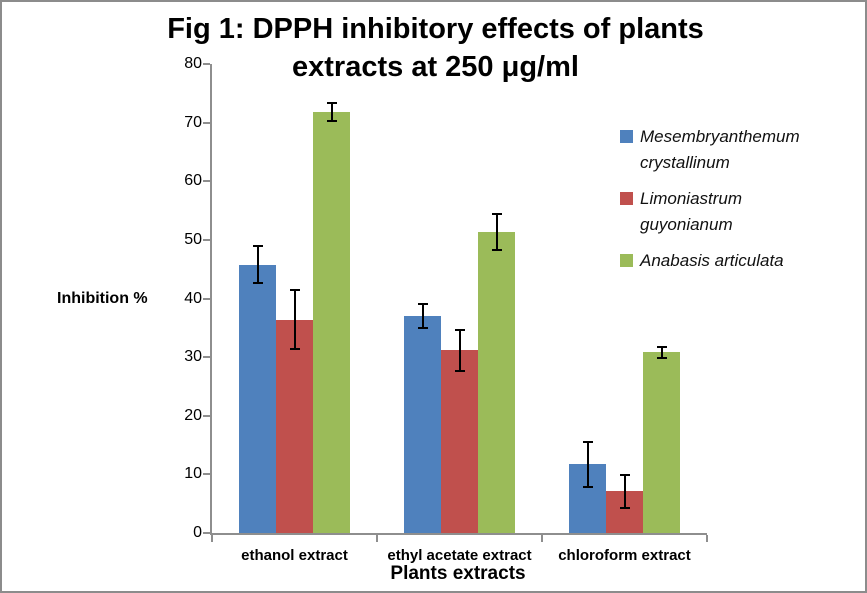 The height and width of the screenshot is (593, 867). Describe the element at coordinates (294, 319) in the screenshot. I see `error-bar-limoniastrum-guyonianum-ethanol-extract` at that location.